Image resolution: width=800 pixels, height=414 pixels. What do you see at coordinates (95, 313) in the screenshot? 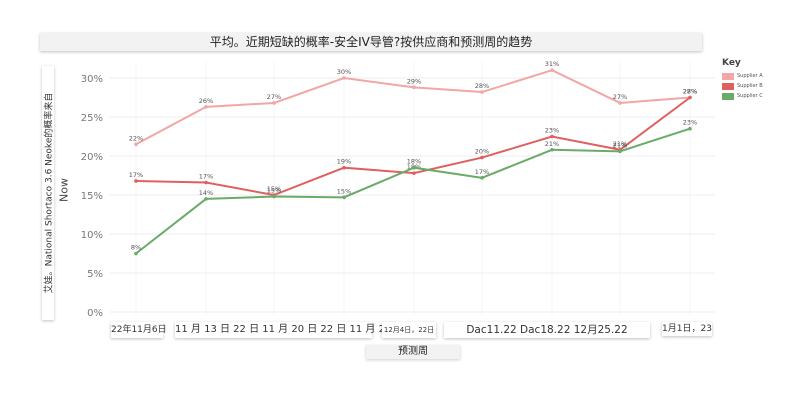
I see `y-tick-label: 0%` at bounding box center [95, 313].